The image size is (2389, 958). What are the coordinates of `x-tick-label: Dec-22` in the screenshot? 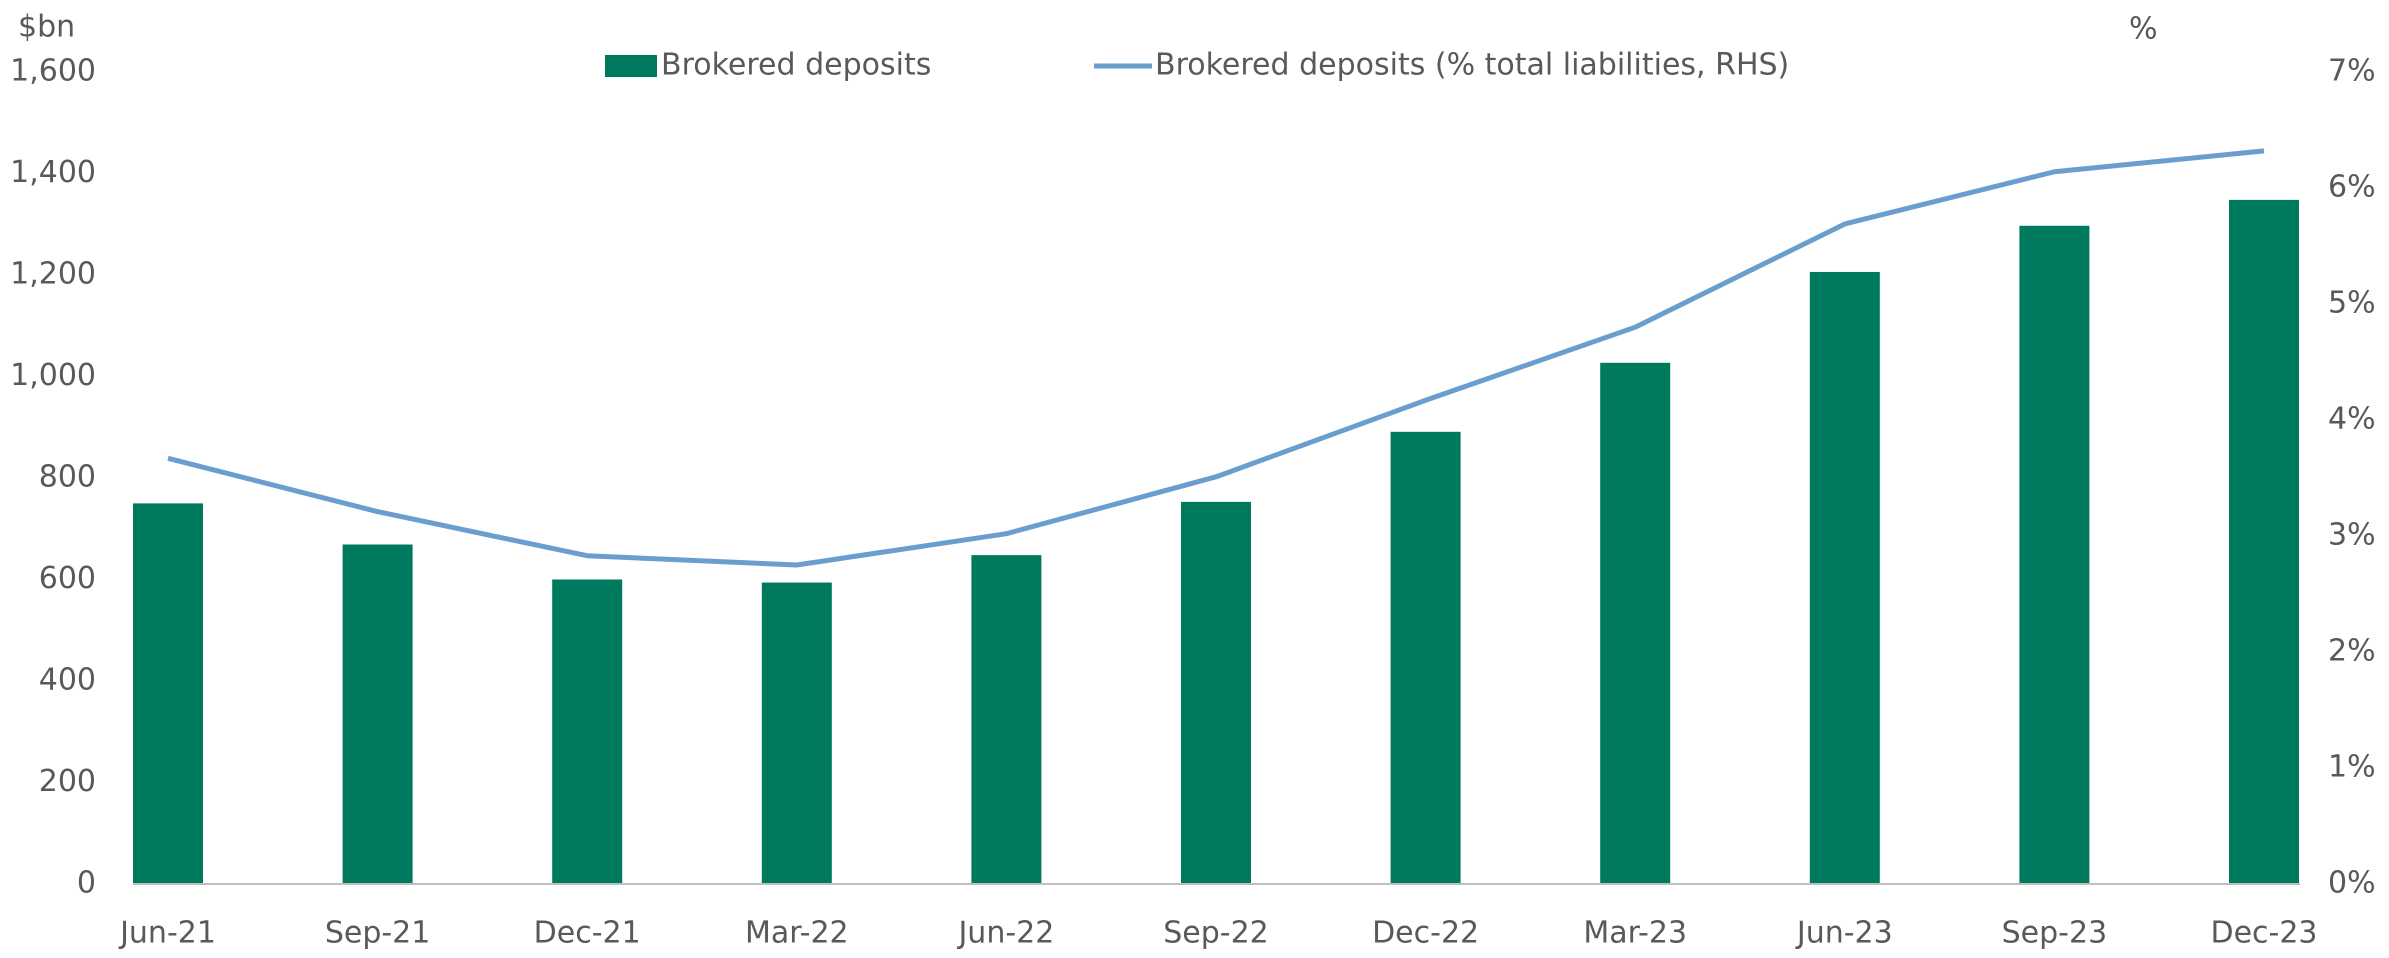 It's located at (1425, 933).